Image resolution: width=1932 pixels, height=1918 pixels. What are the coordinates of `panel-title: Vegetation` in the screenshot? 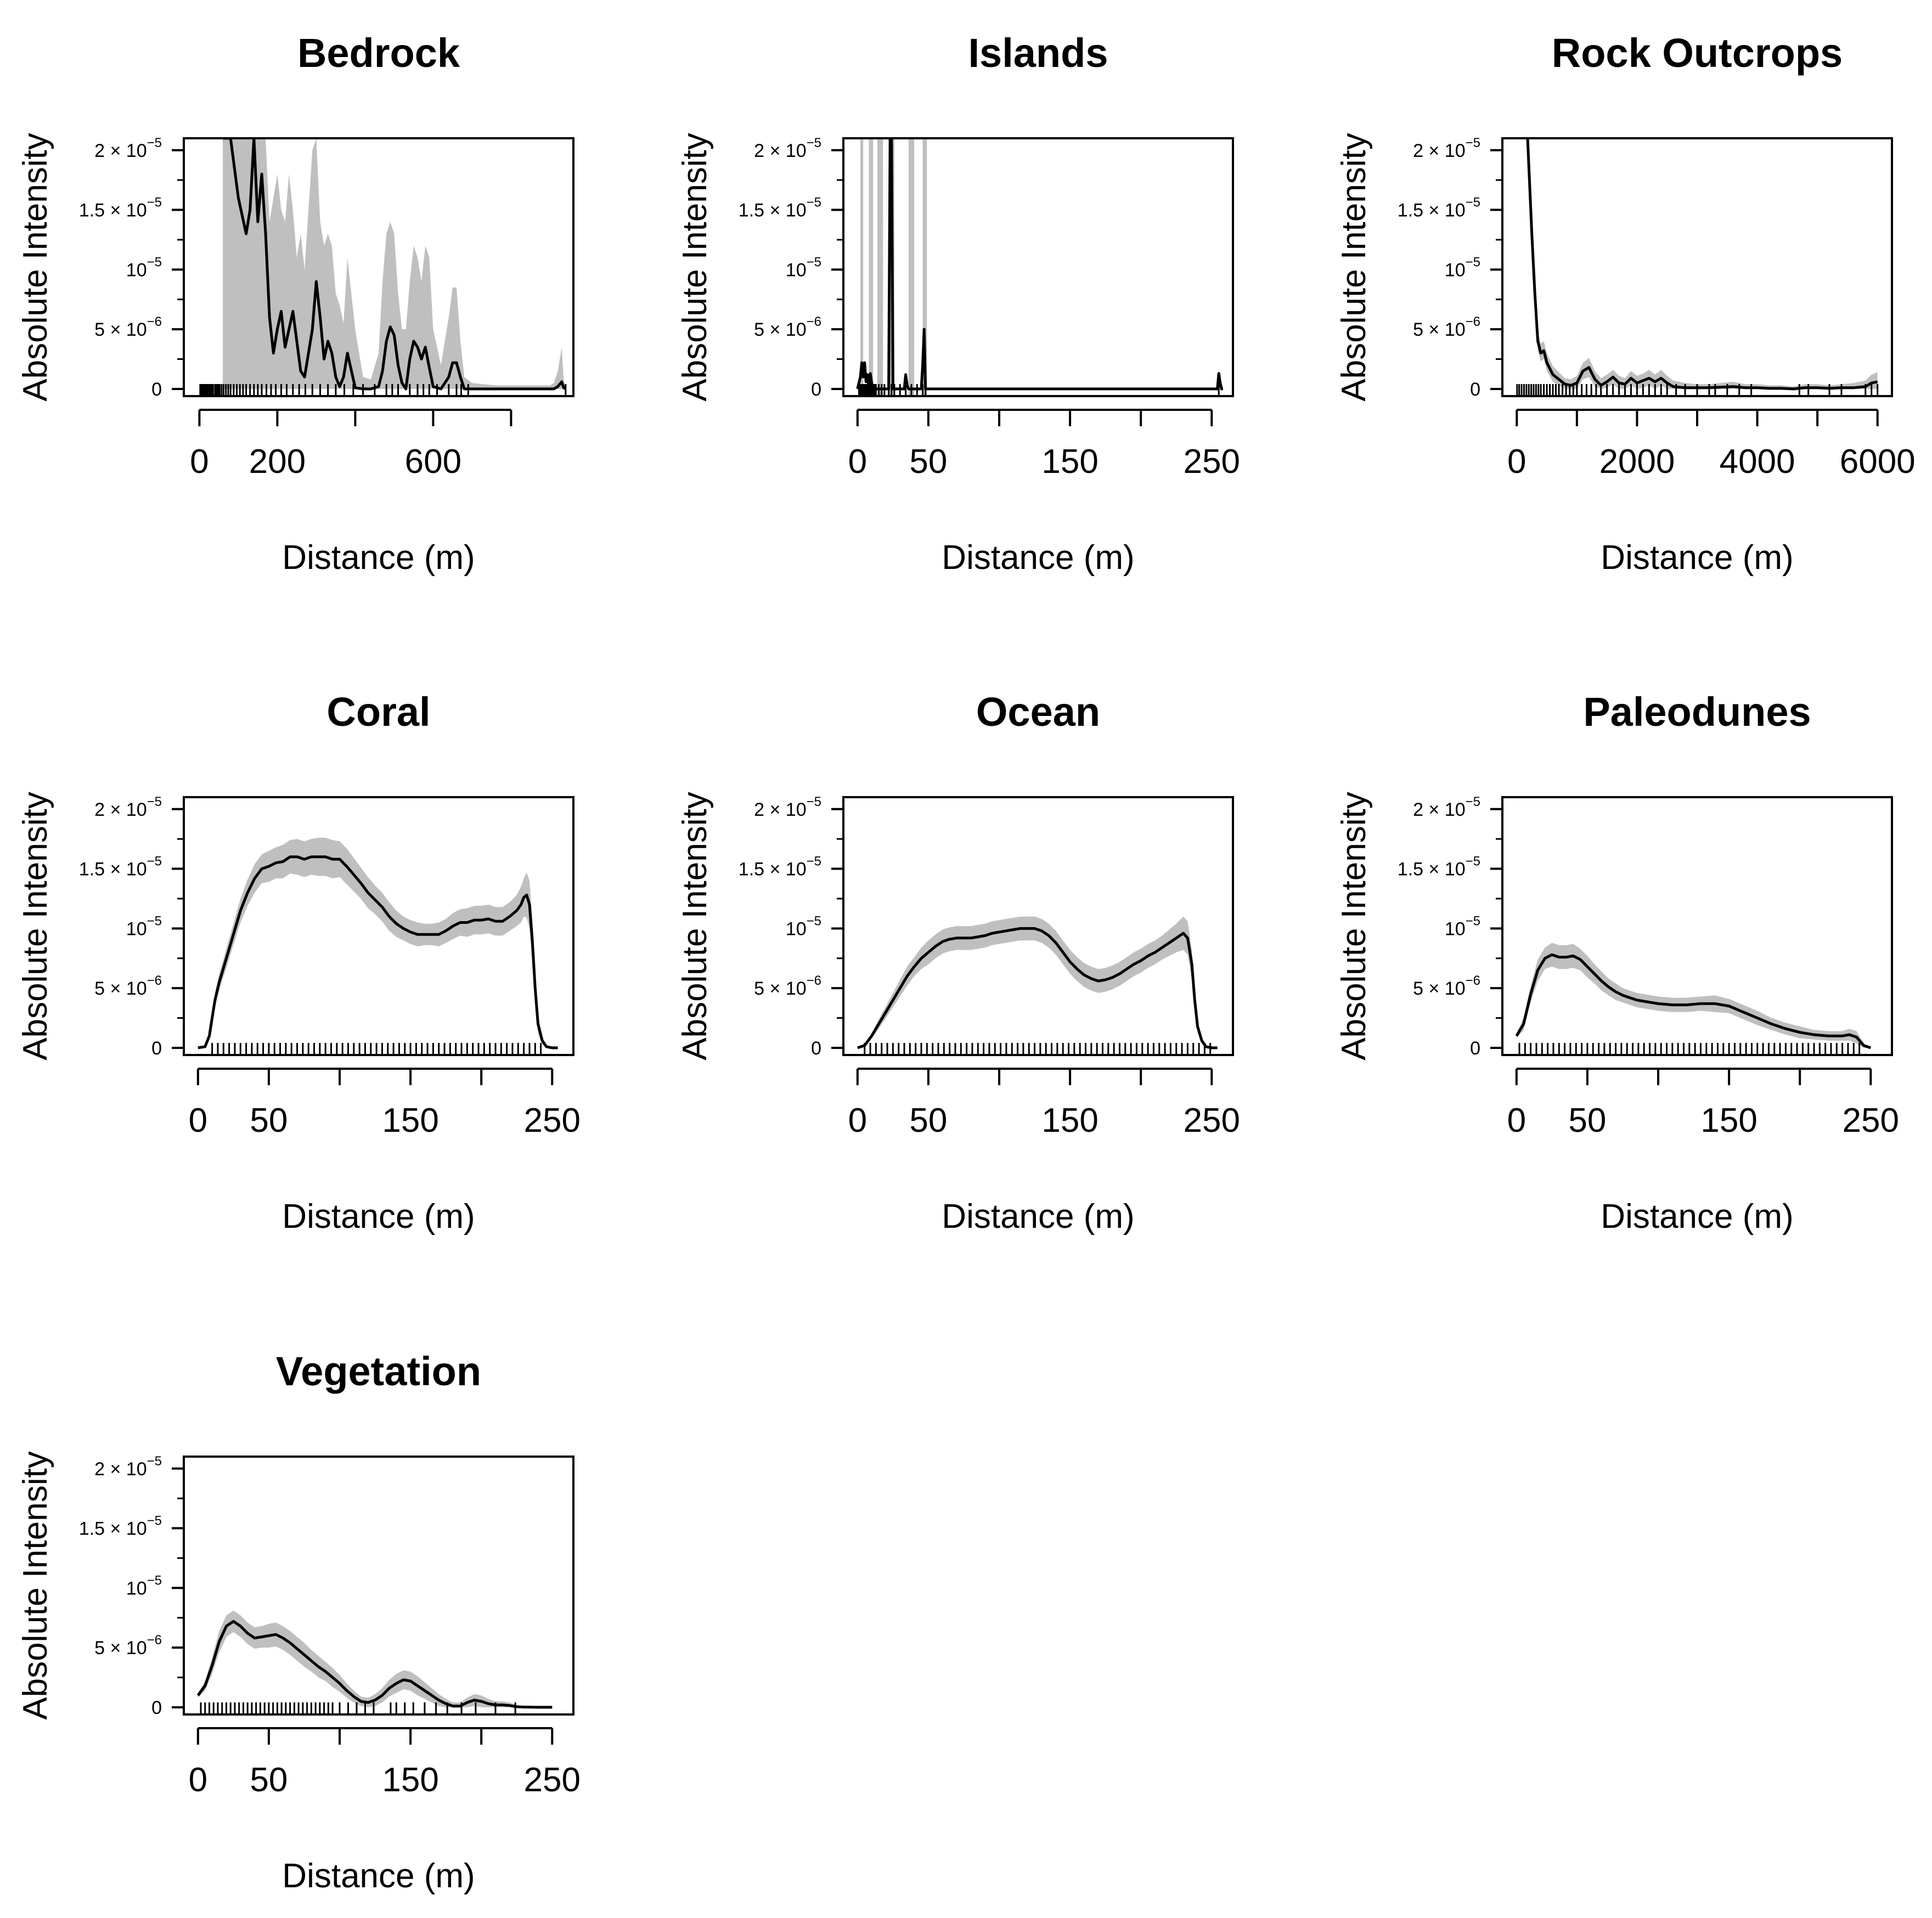 It's located at (379, 1371).